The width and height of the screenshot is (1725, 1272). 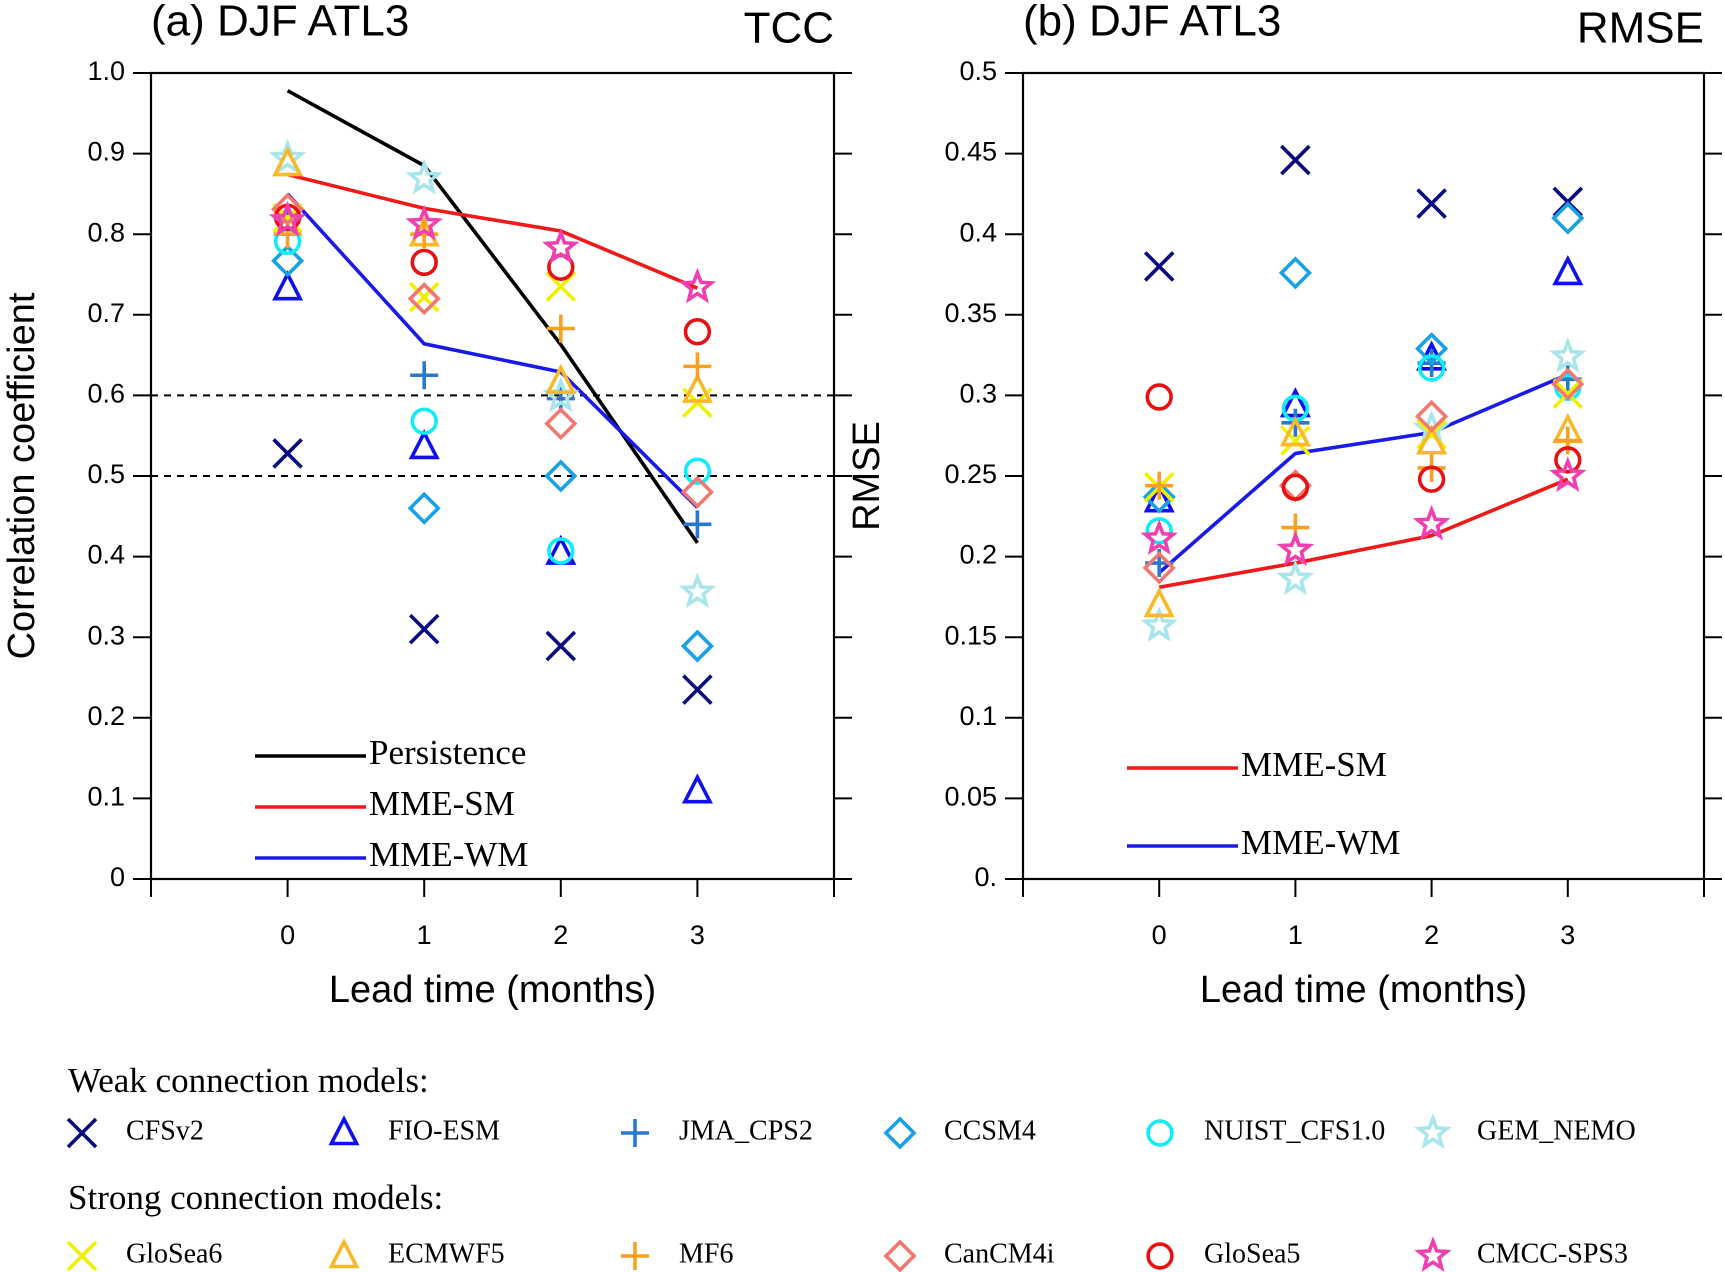 What do you see at coordinates (970, 797) in the screenshot?
I see `y-tick-label: 0.05` at bounding box center [970, 797].